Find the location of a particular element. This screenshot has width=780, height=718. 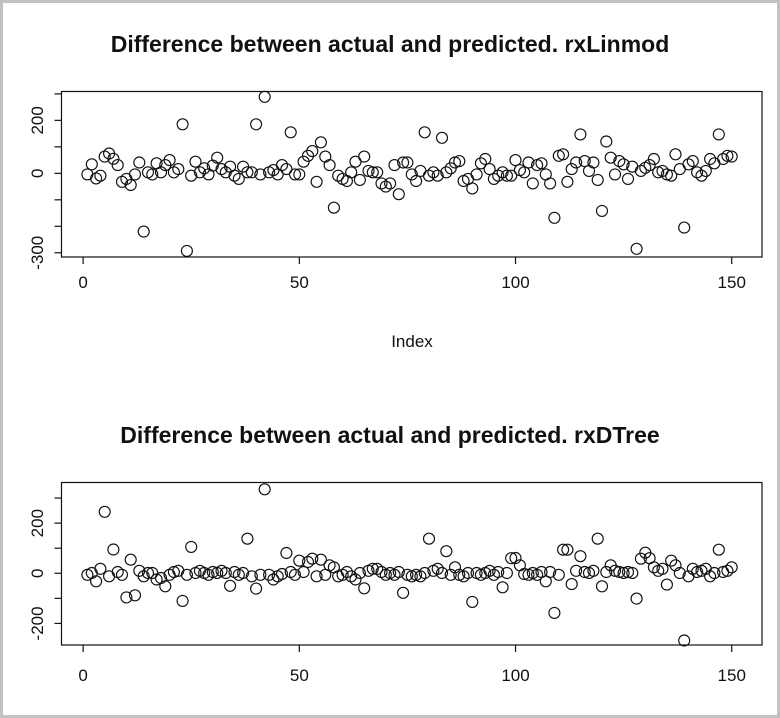

x-tick-label: 100 is located at coordinates (515, 675).